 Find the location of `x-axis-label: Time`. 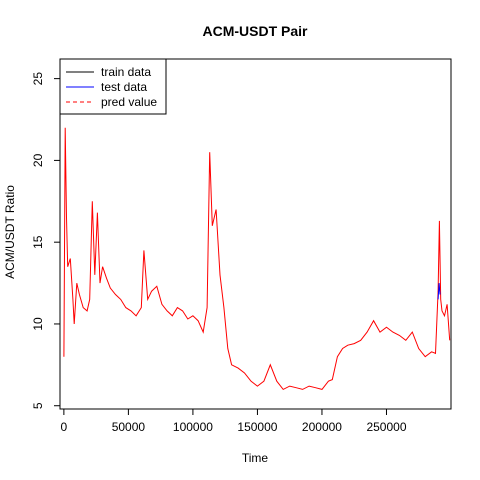

x-axis-label: Time is located at coordinates (255, 458).